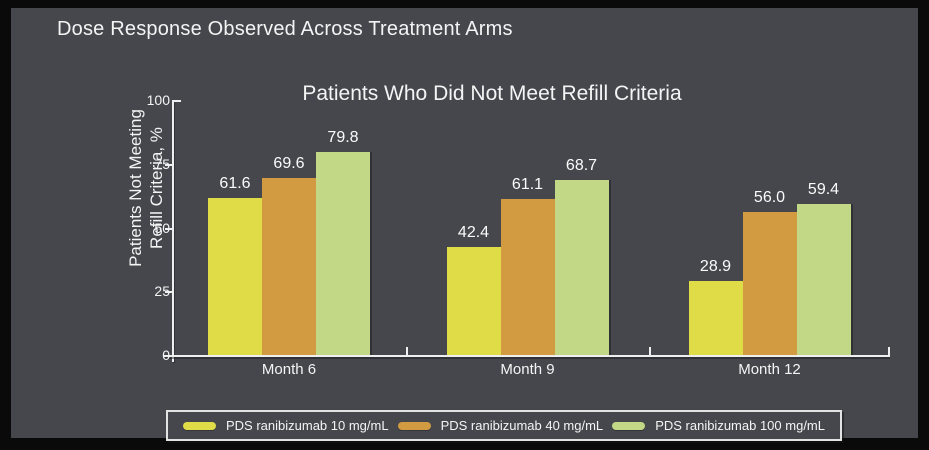  I want to click on y-axis-line, so click(173, 231).